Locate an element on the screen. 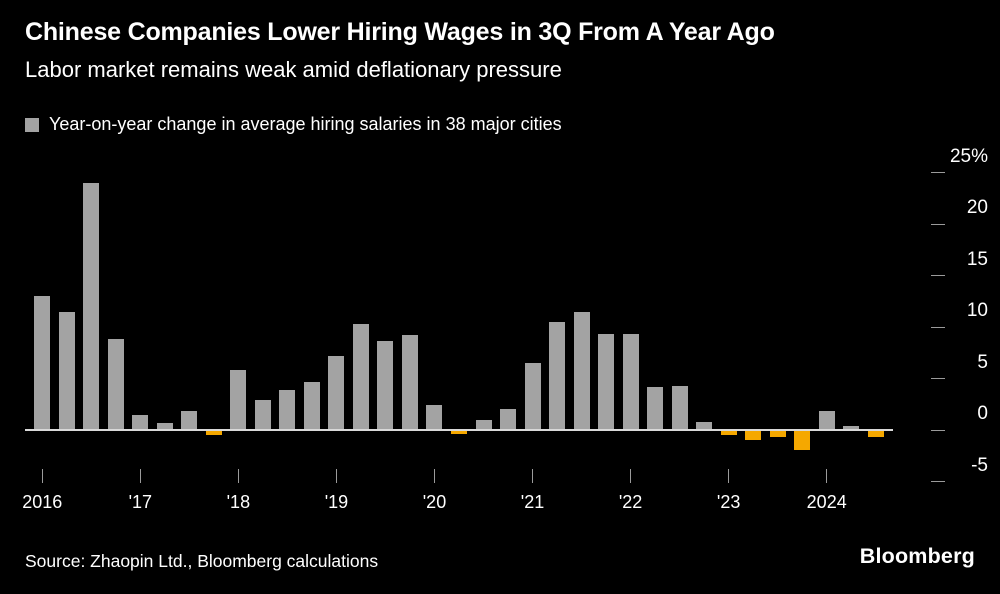 This screenshot has width=1000, height=594. bar-2019-q1 is located at coordinates (336, 392).